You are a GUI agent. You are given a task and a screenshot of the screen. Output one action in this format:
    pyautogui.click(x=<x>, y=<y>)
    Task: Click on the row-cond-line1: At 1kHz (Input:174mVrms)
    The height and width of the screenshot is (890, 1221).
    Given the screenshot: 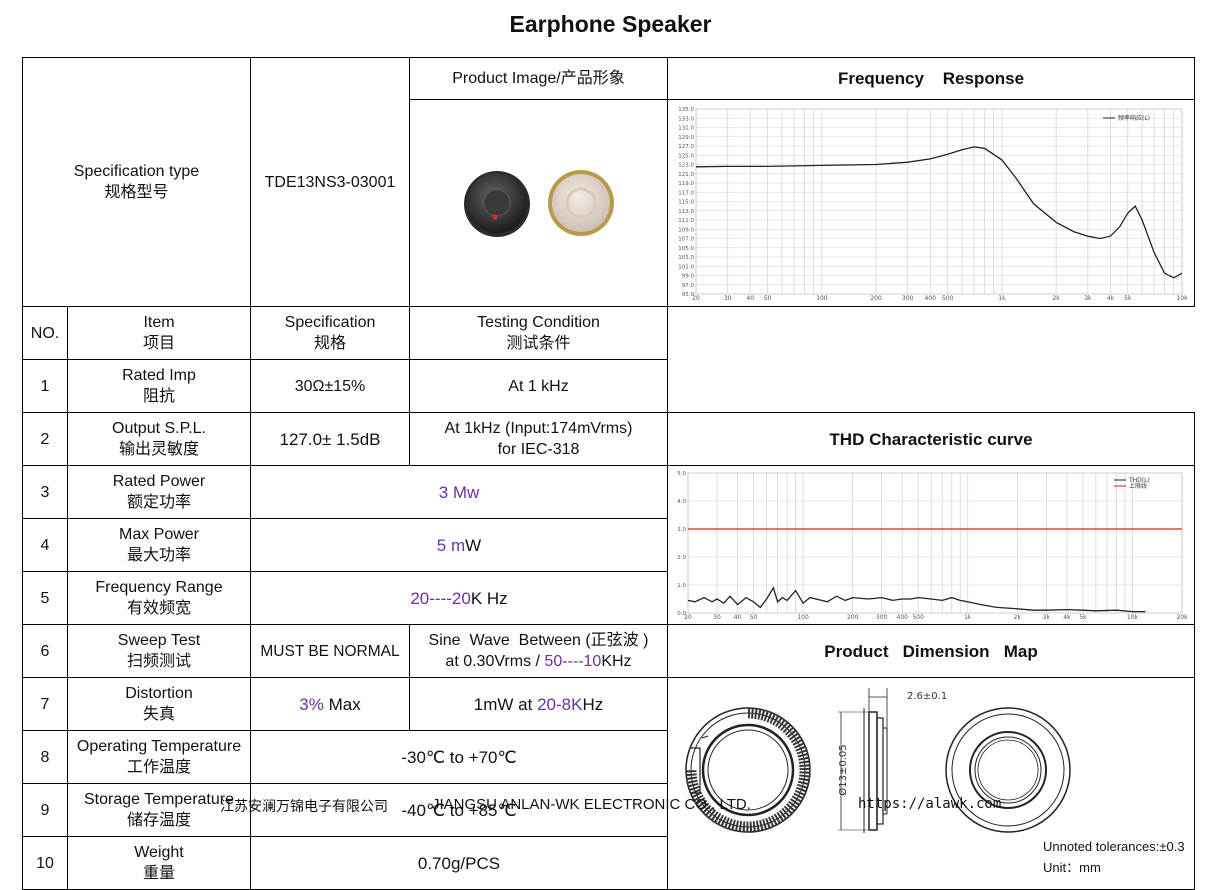 What is the action you would take?
    pyautogui.click(x=538, y=428)
    